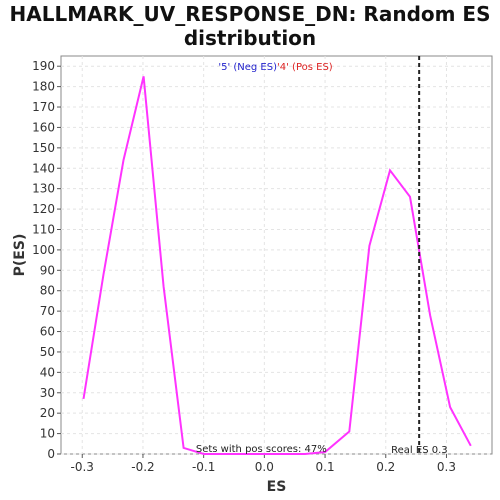 The image size is (500, 500). What do you see at coordinates (47, 352) in the screenshot?
I see `y-tick-label: 50` at bounding box center [47, 352].